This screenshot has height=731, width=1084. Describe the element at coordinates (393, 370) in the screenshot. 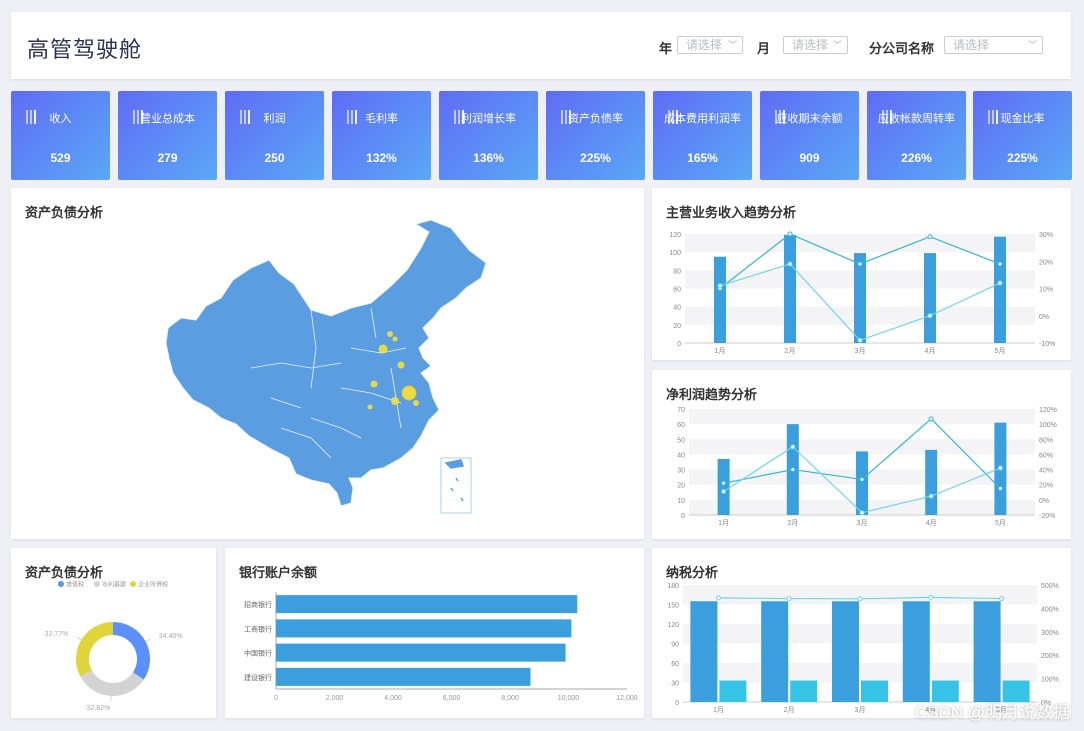

I see `city-markers` at that location.